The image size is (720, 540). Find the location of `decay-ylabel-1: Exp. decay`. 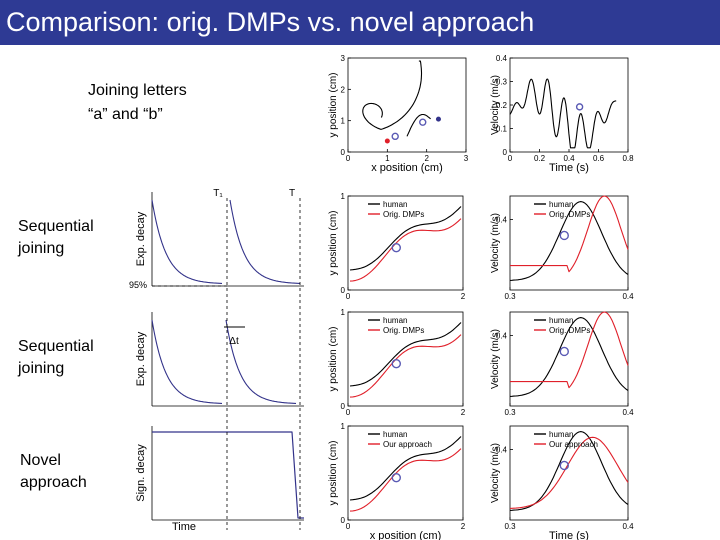

decay-ylabel-1: Exp. decay is located at coordinates (141, 358).